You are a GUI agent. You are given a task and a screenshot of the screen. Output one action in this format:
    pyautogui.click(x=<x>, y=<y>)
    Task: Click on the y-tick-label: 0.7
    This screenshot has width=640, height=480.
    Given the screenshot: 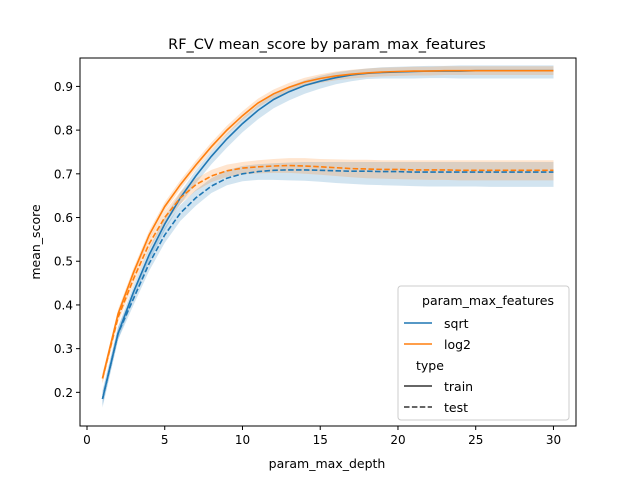 What is the action you would take?
    pyautogui.click(x=63, y=174)
    